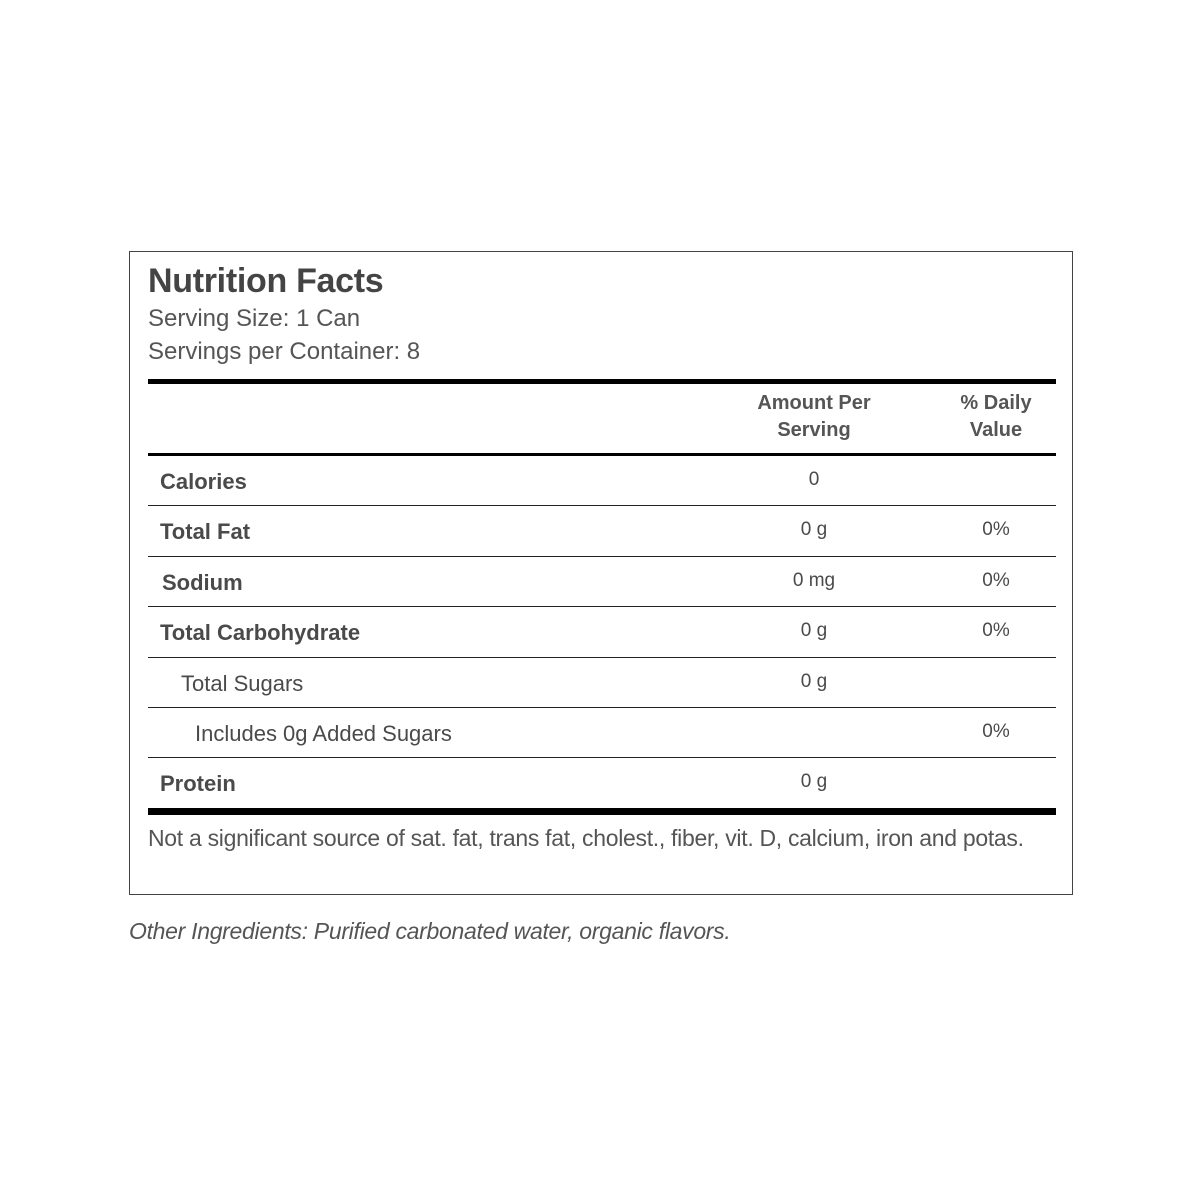 The width and height of the screenshot is (1200, 1200). I want to click on nutrient-name: Sodium, so click(202, 582).